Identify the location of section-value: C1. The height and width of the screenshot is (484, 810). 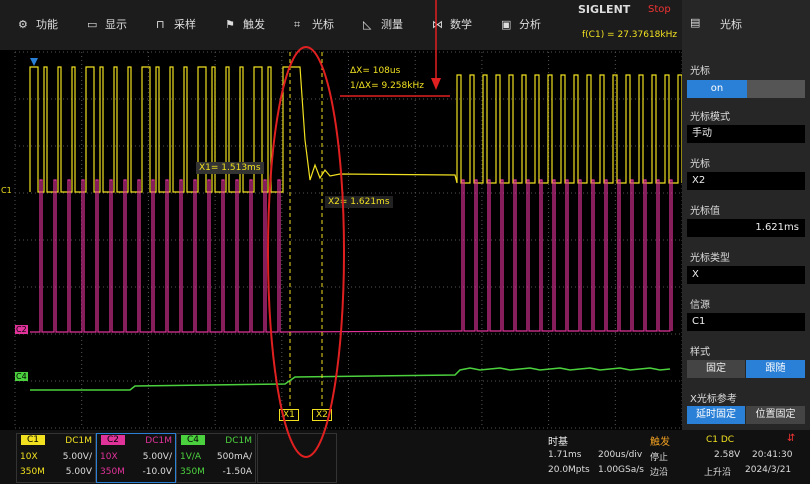
(746, 322).